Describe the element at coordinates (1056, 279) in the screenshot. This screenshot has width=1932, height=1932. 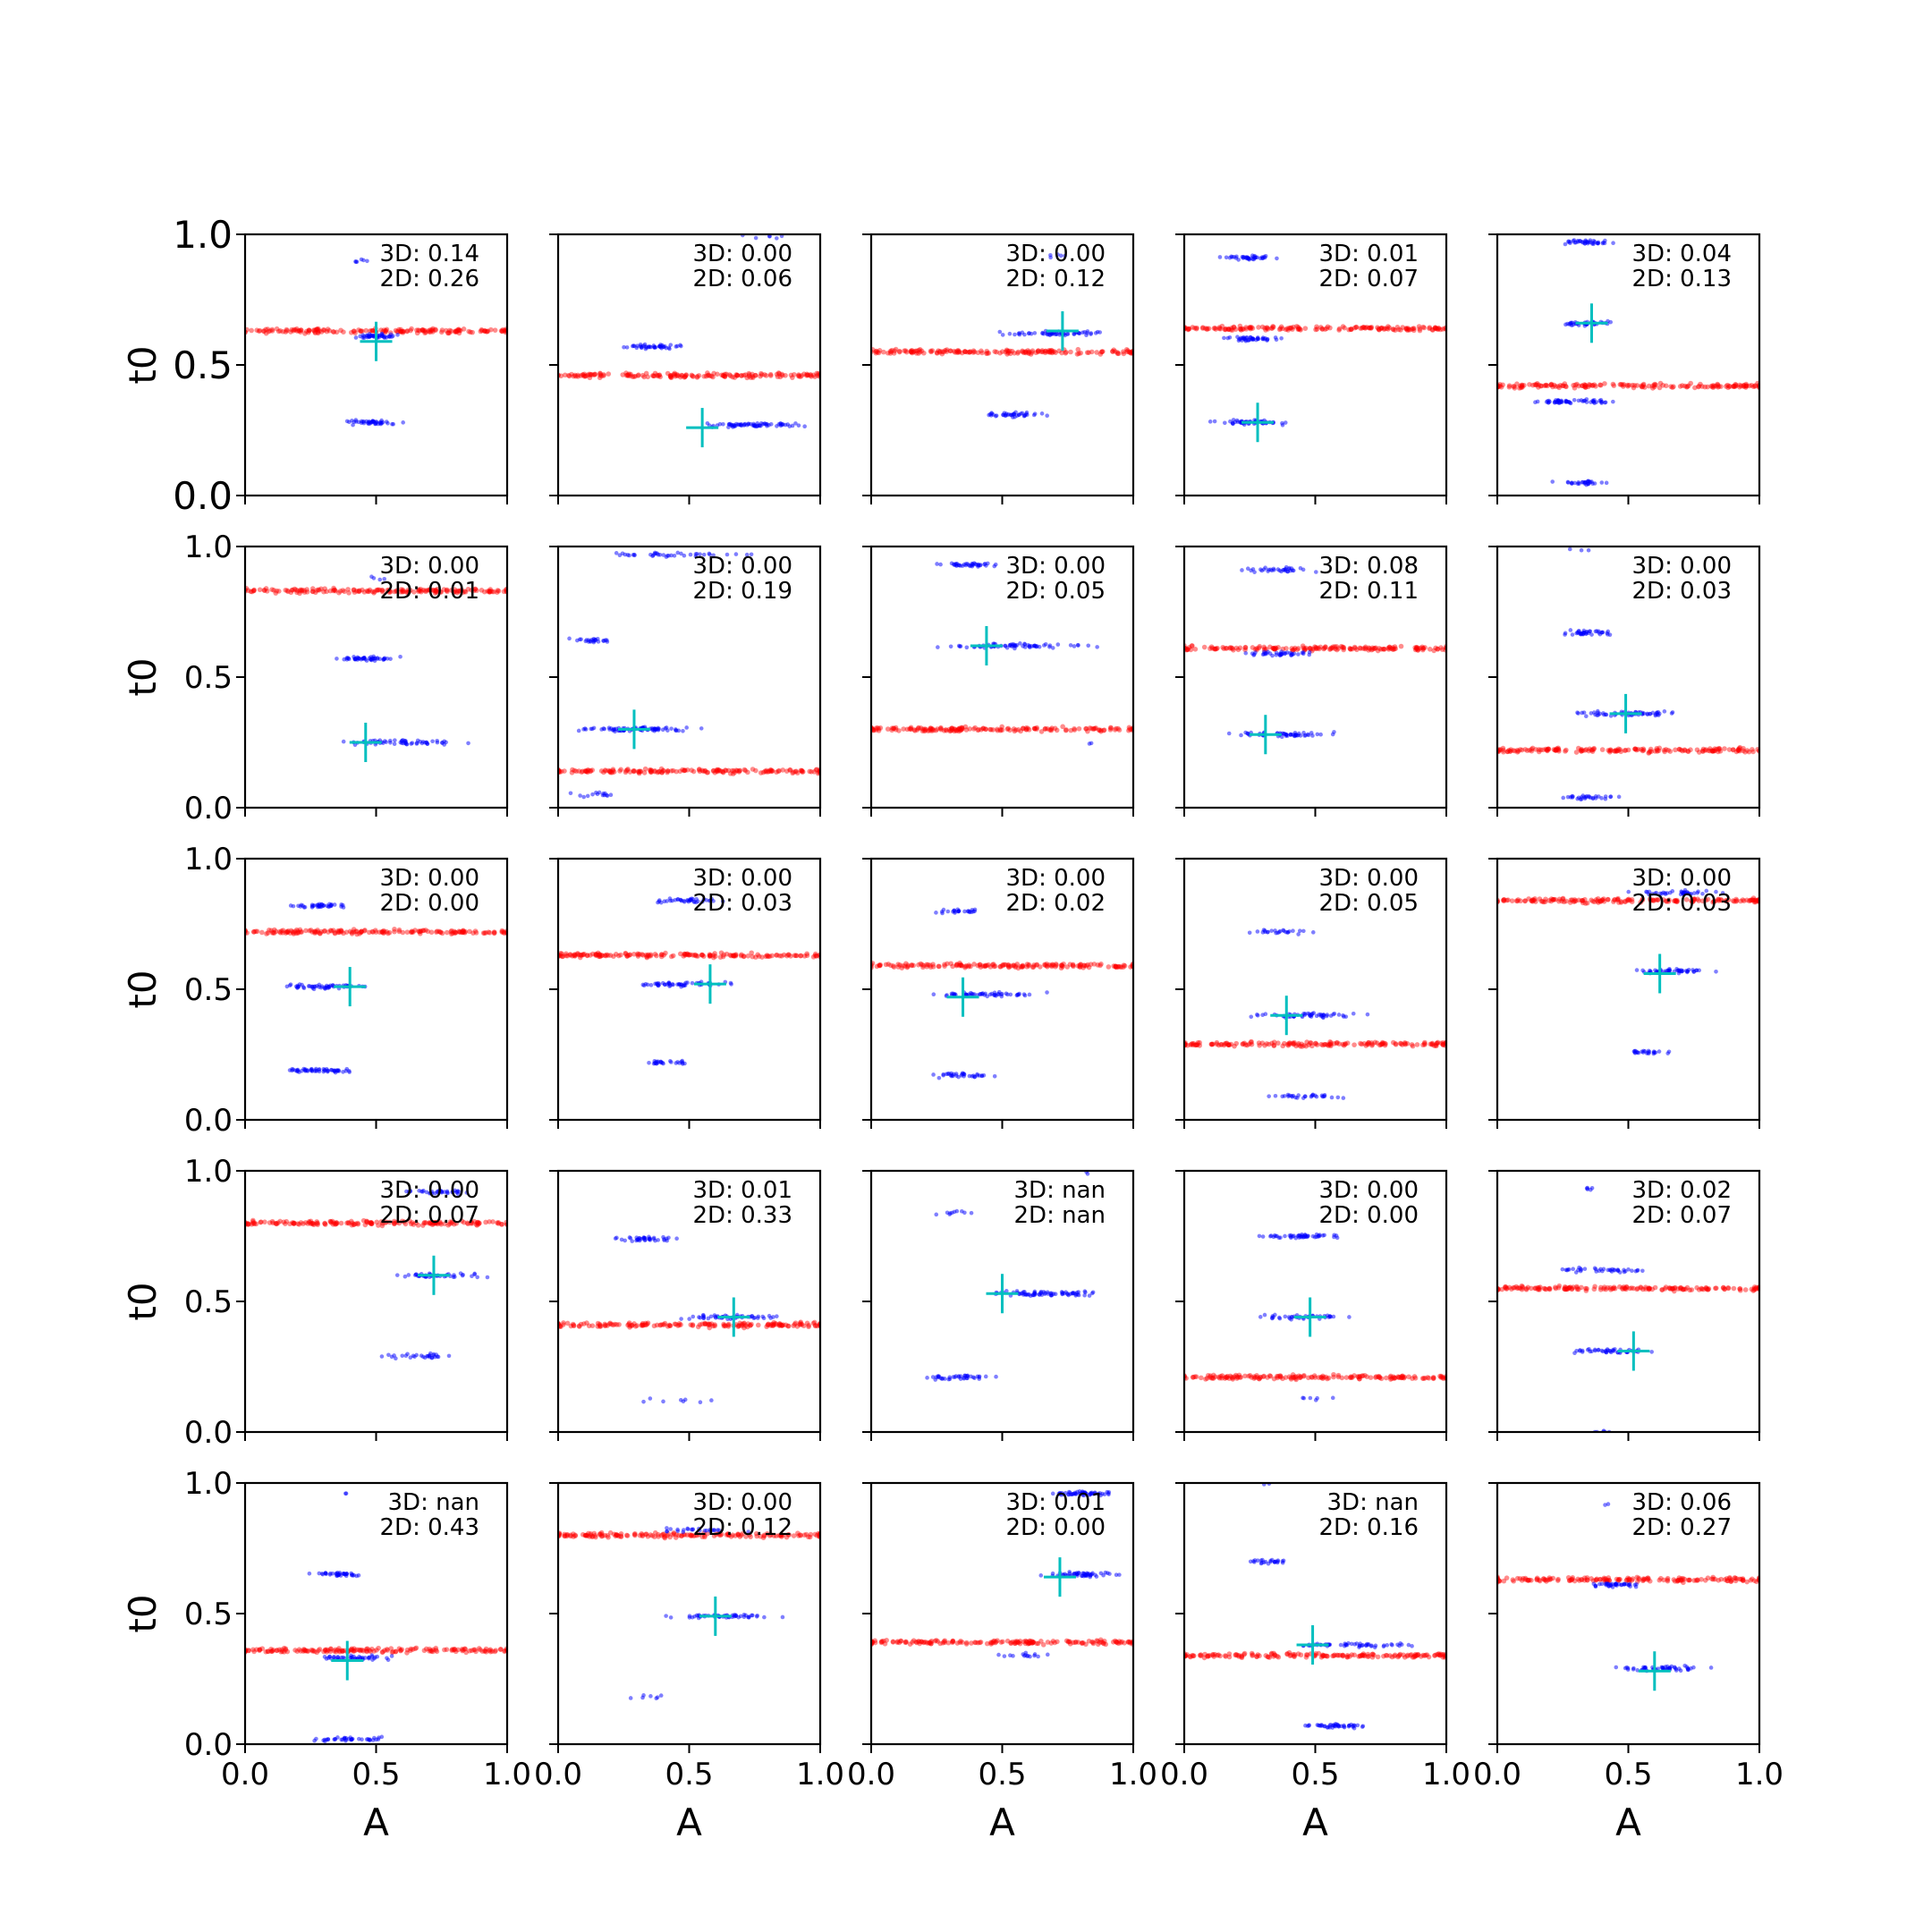
I see `annotation-2d: 2D: 0.12` at that location.